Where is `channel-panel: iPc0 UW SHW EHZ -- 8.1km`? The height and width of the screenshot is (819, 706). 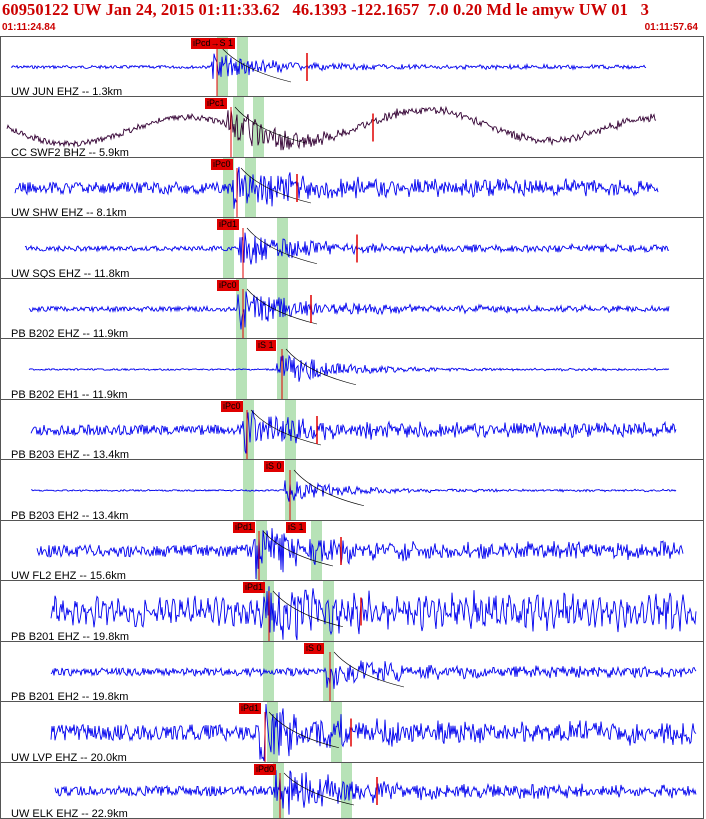
channel-panel: iPc0 UW SHW EHZ -- 8.1km is located at coordinates (352, 187).